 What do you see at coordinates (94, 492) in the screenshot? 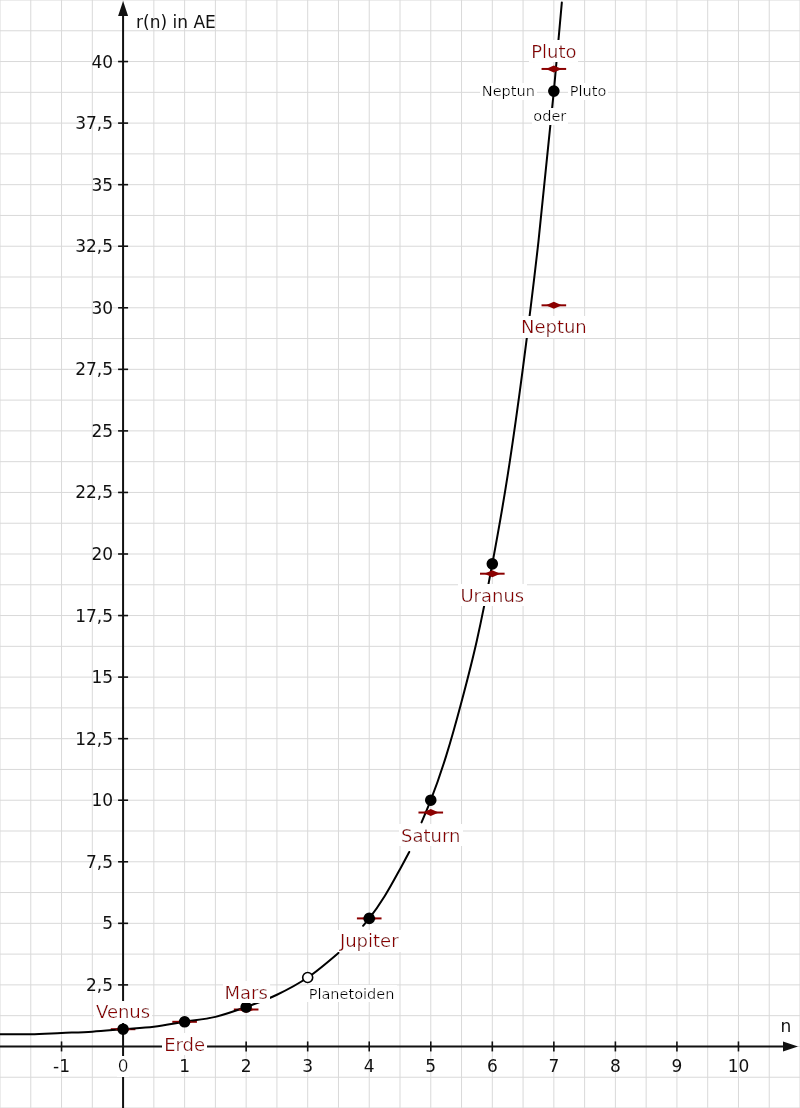
I see `y-tick-label: 22,5` at bounding box center [94, 492].